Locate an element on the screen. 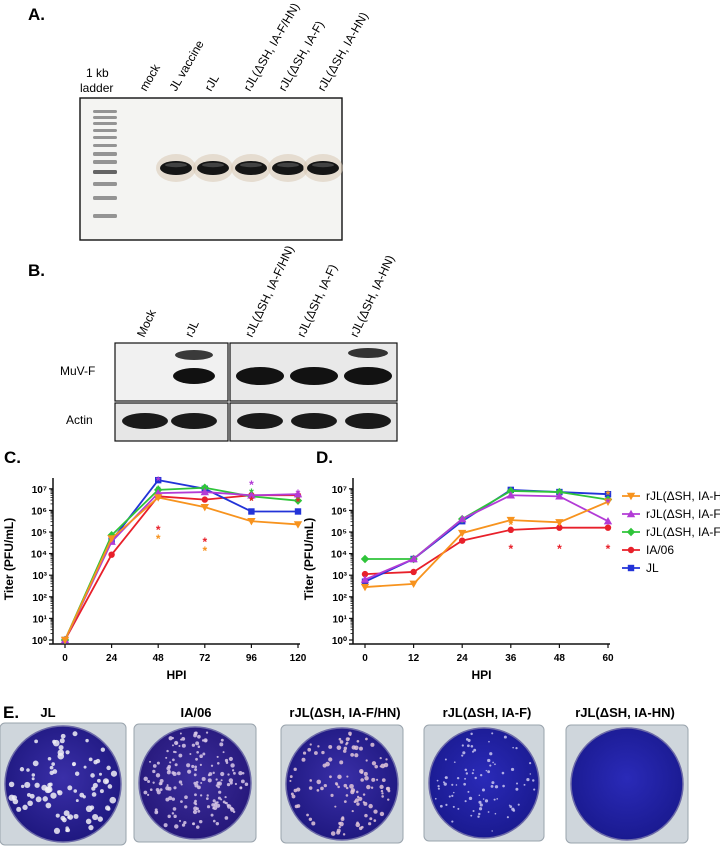 This screenshot has height=849, width=720. y-tick-label: 10² is located at coordinates (40, 598).